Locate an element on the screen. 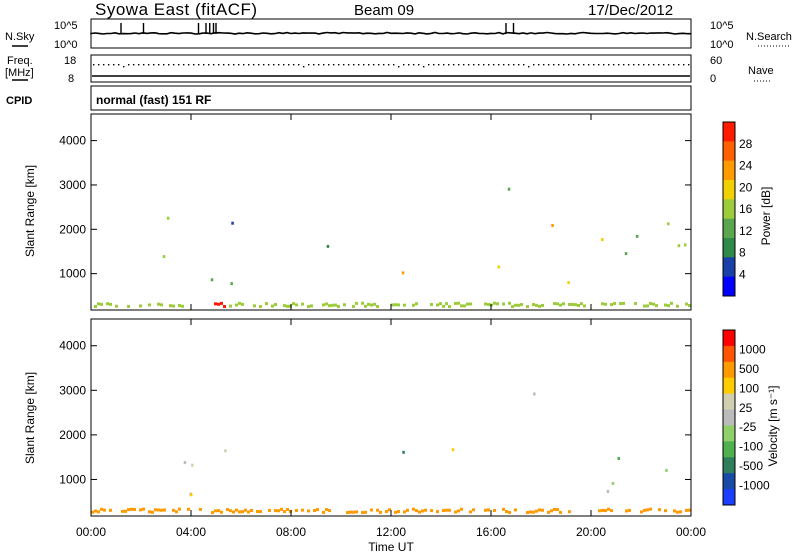 The height and width of the screenshot is (554, 800). x-tick-label: 16:00 is located at coordinates (491, 532).